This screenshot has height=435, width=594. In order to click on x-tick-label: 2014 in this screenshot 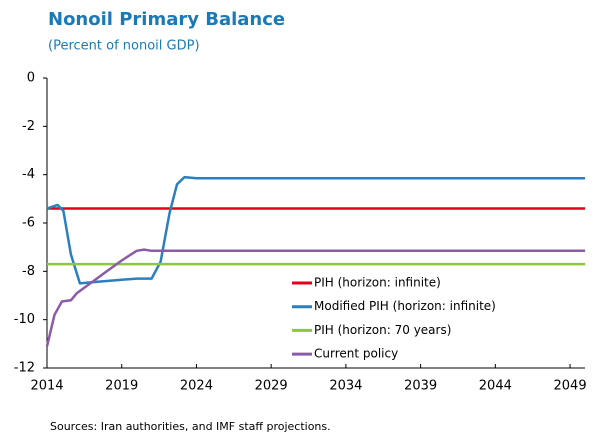, I will do `click(46, 386)`.